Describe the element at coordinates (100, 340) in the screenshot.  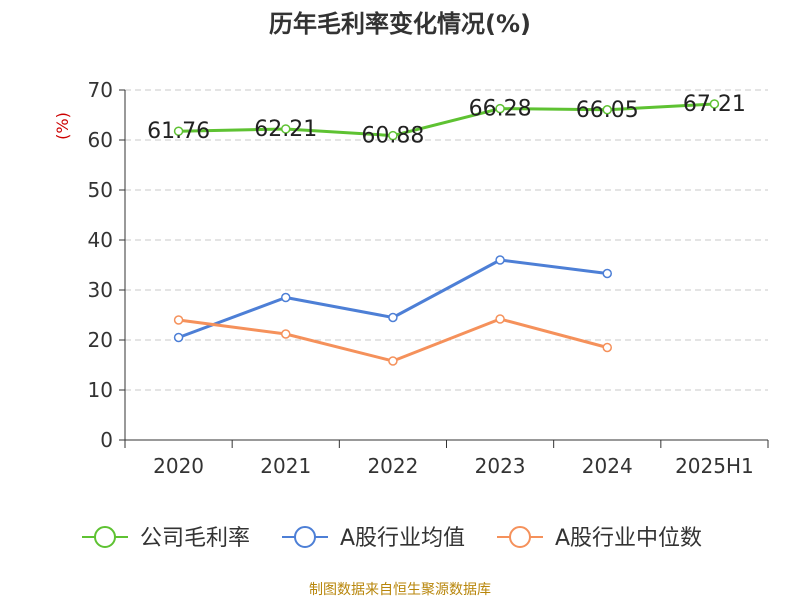
I see `y-tick-label: 20` at that location.